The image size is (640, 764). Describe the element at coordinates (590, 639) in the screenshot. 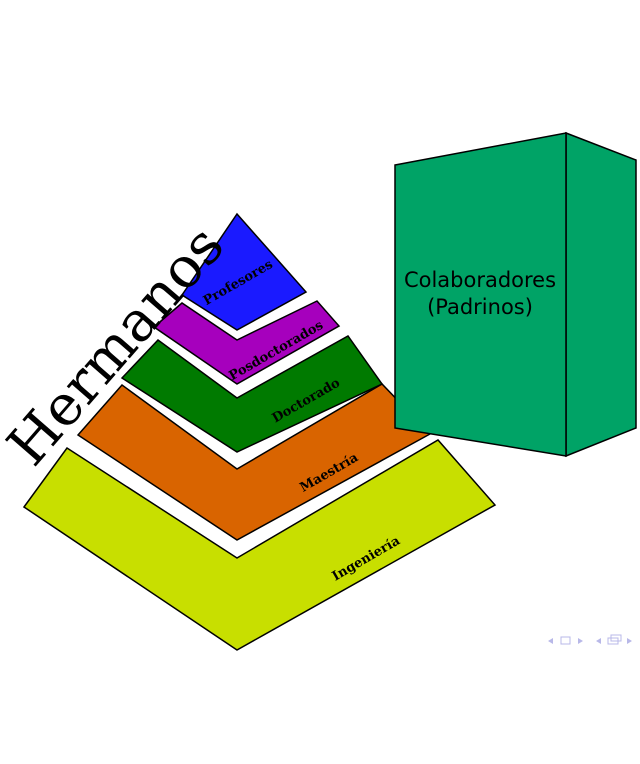

I see `beamer-nav-symbols` at that location.